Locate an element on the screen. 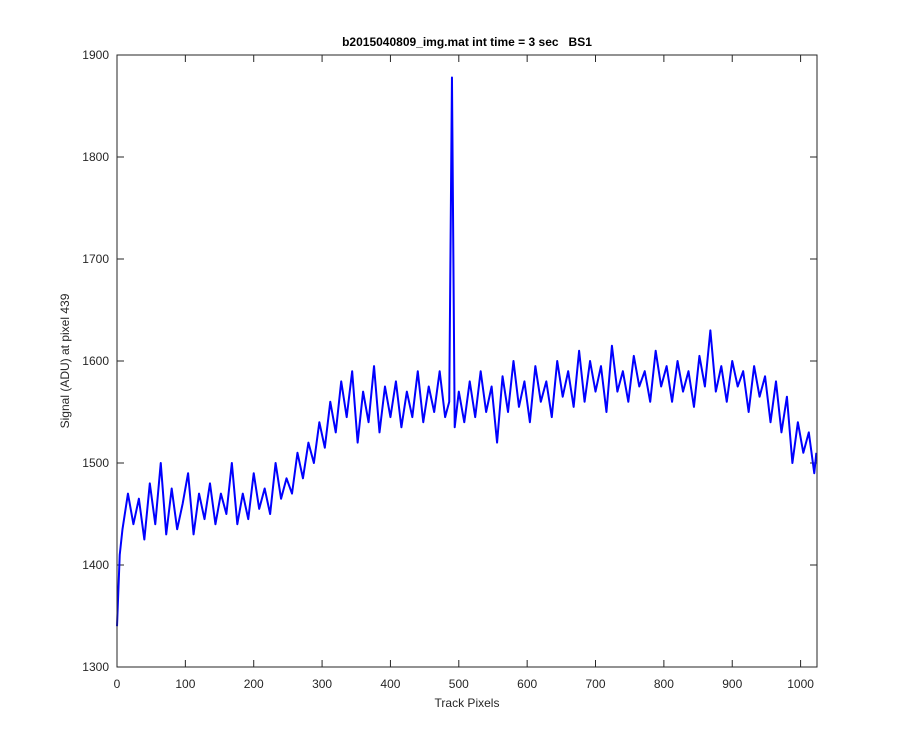 This screenshot has width=900, height=750. x-tick-label: 400 is located at coordinates (390, 684).